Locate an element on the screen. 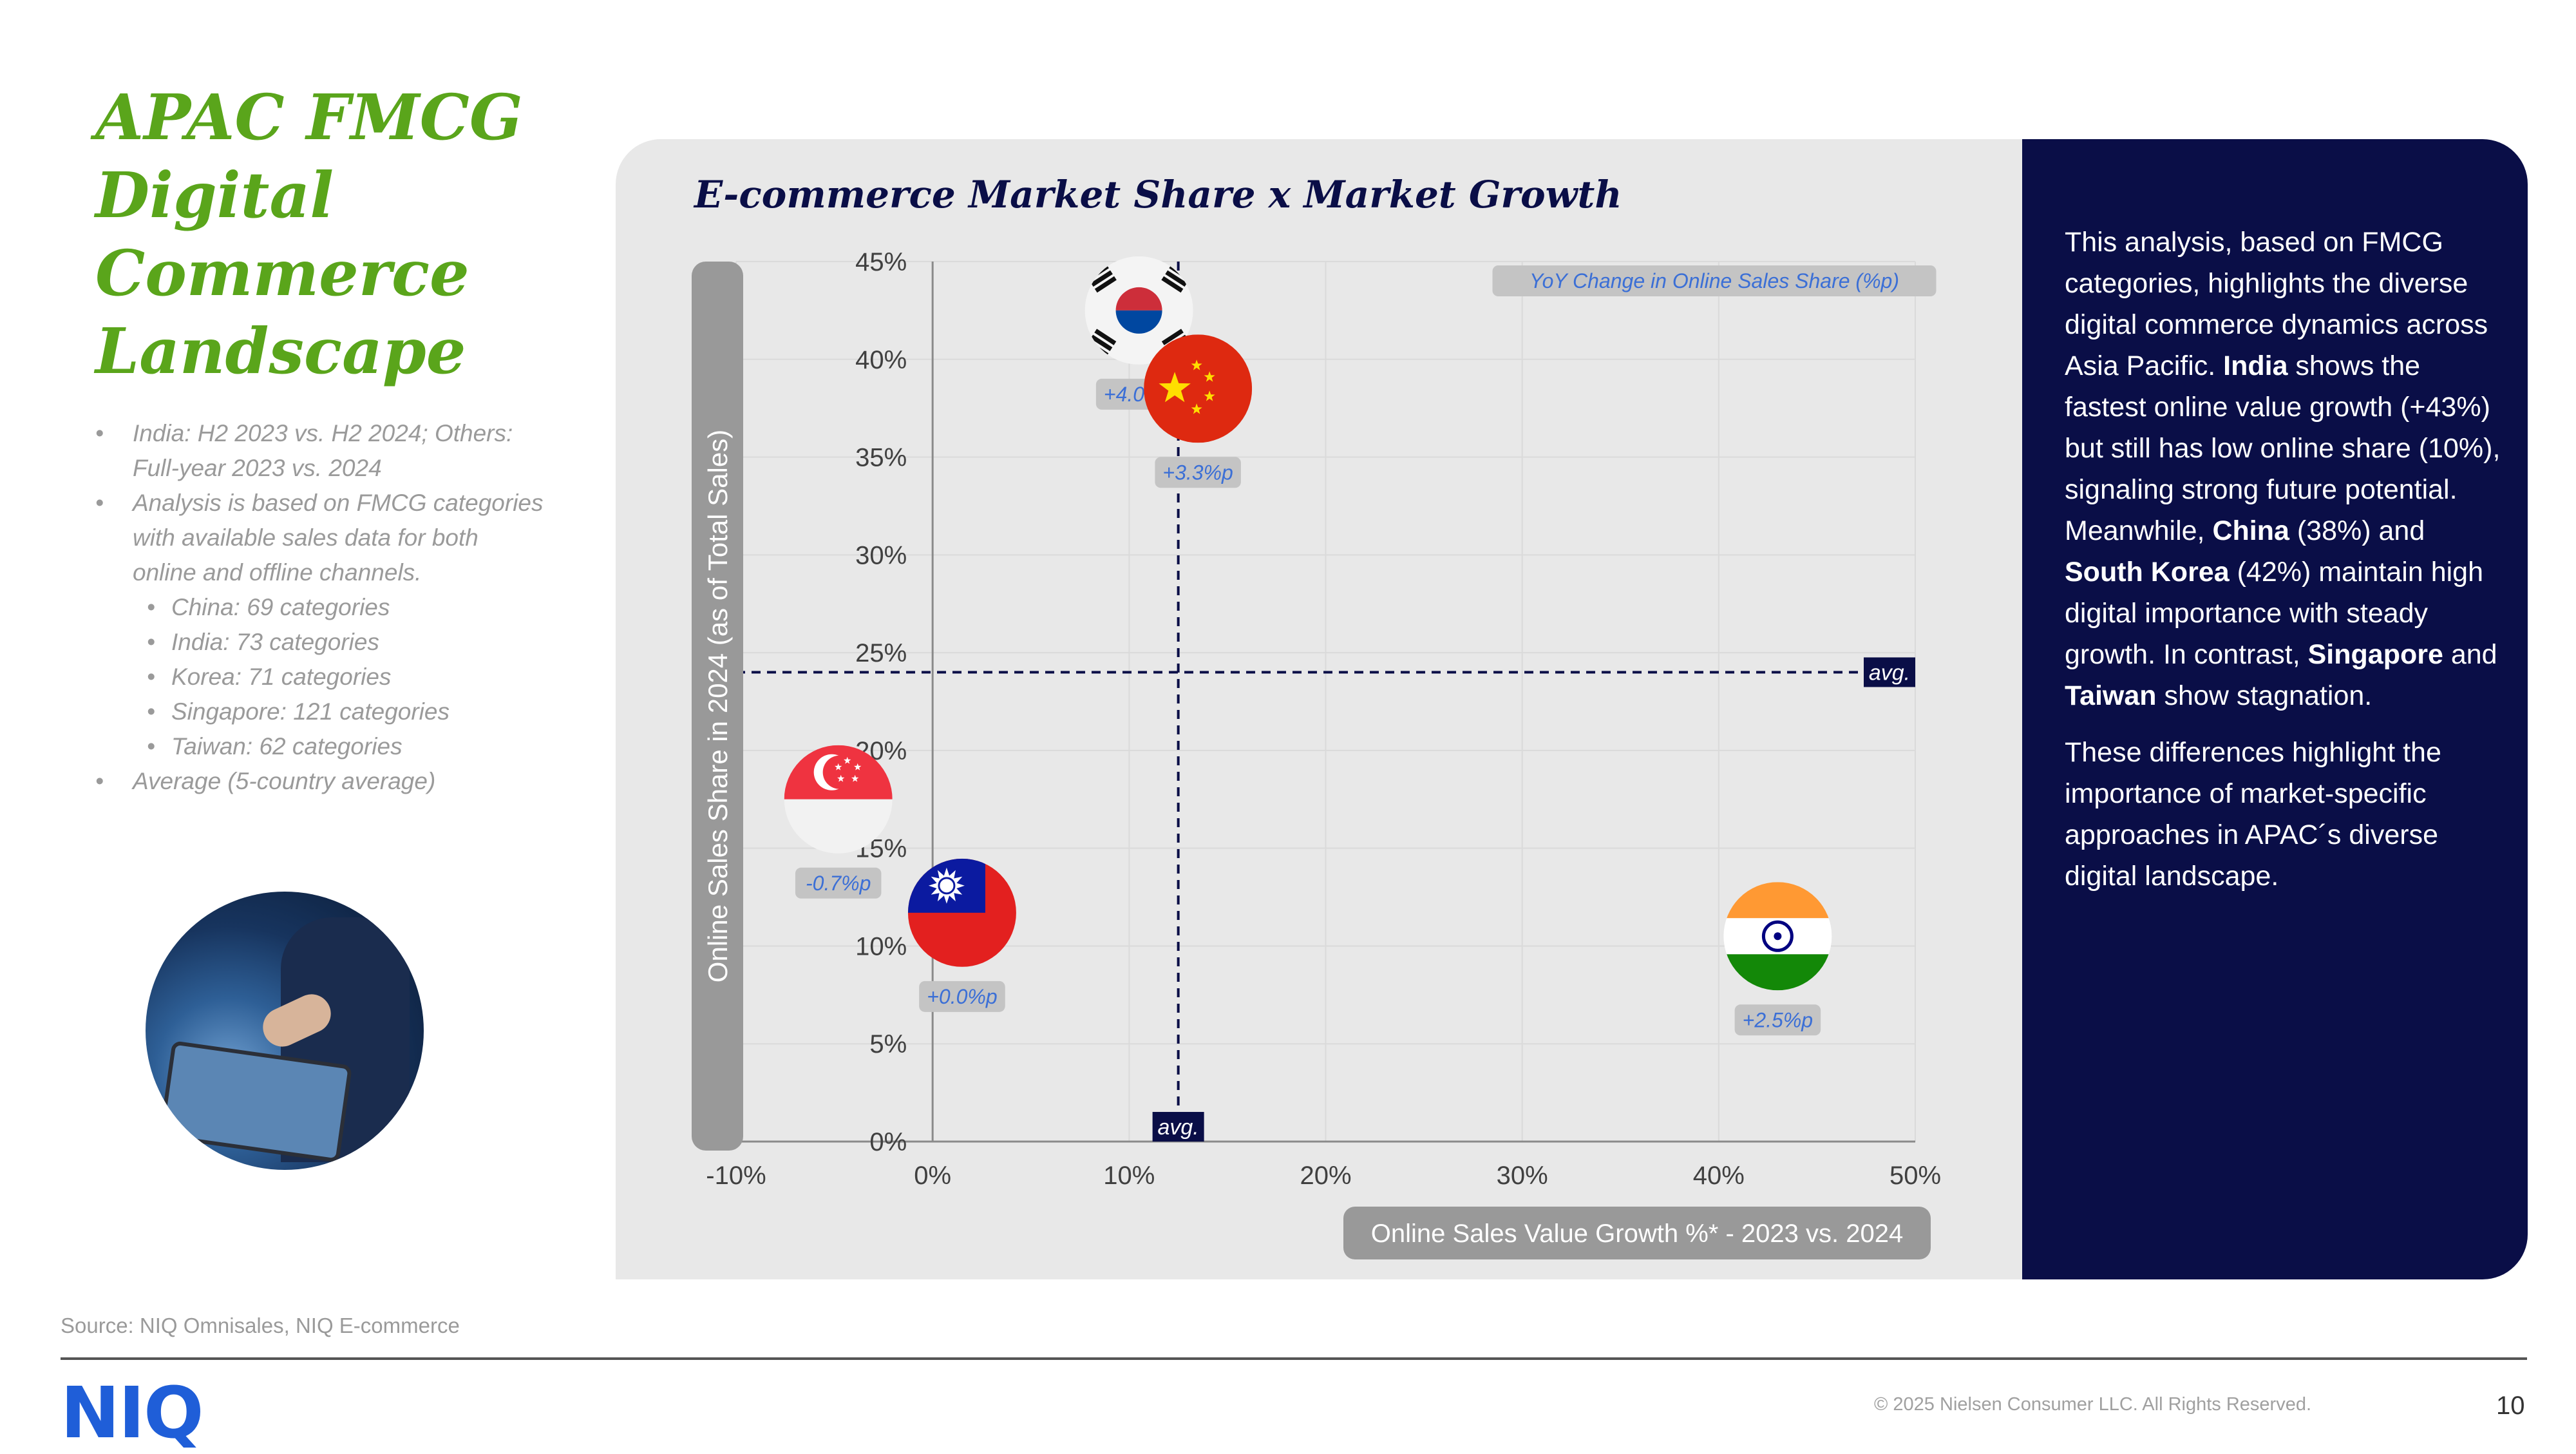 The width and height of the screenshot is (2576, 1454). source-note: Source: NIQ Omnisales, NIQ E-commerce is located at coordinates (261, 1325).